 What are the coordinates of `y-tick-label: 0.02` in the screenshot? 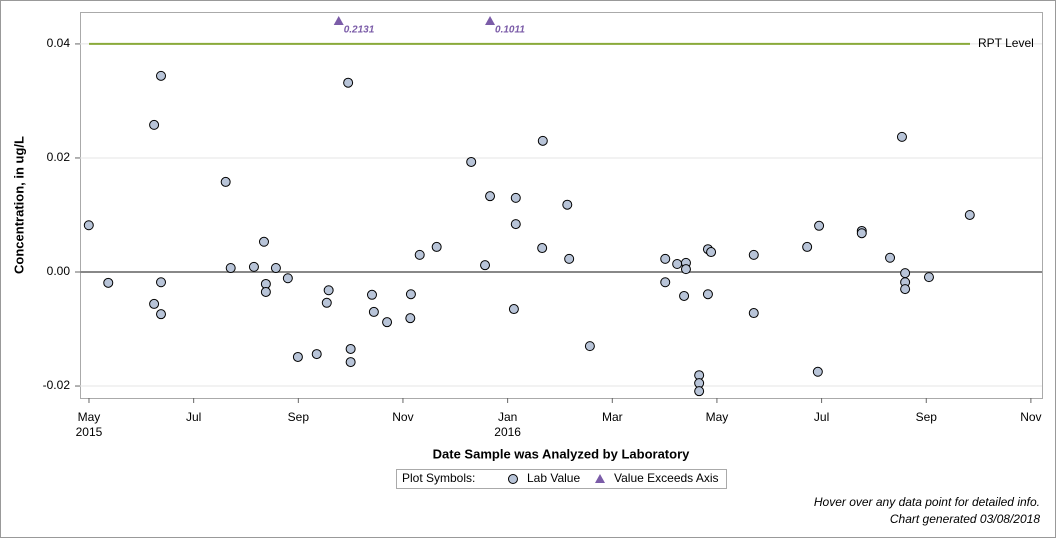 It's located at (59, 157).